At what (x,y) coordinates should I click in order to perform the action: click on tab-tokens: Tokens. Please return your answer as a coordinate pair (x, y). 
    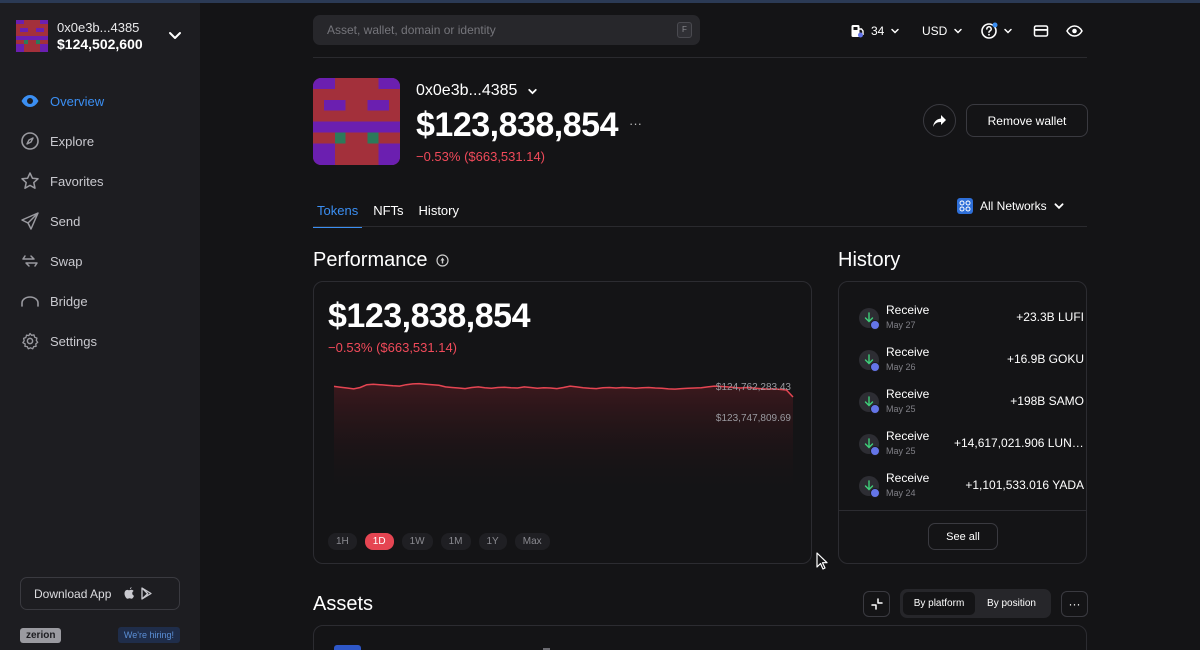
    Looking at the image, I should click on (338, 214).